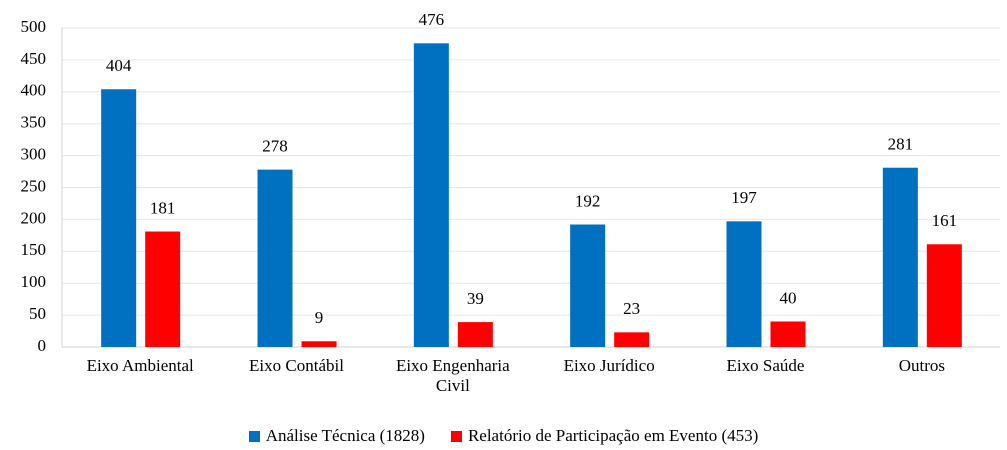  I want to click on x-tick-label: Eixo Engenharia Civil, so click(452, 375).